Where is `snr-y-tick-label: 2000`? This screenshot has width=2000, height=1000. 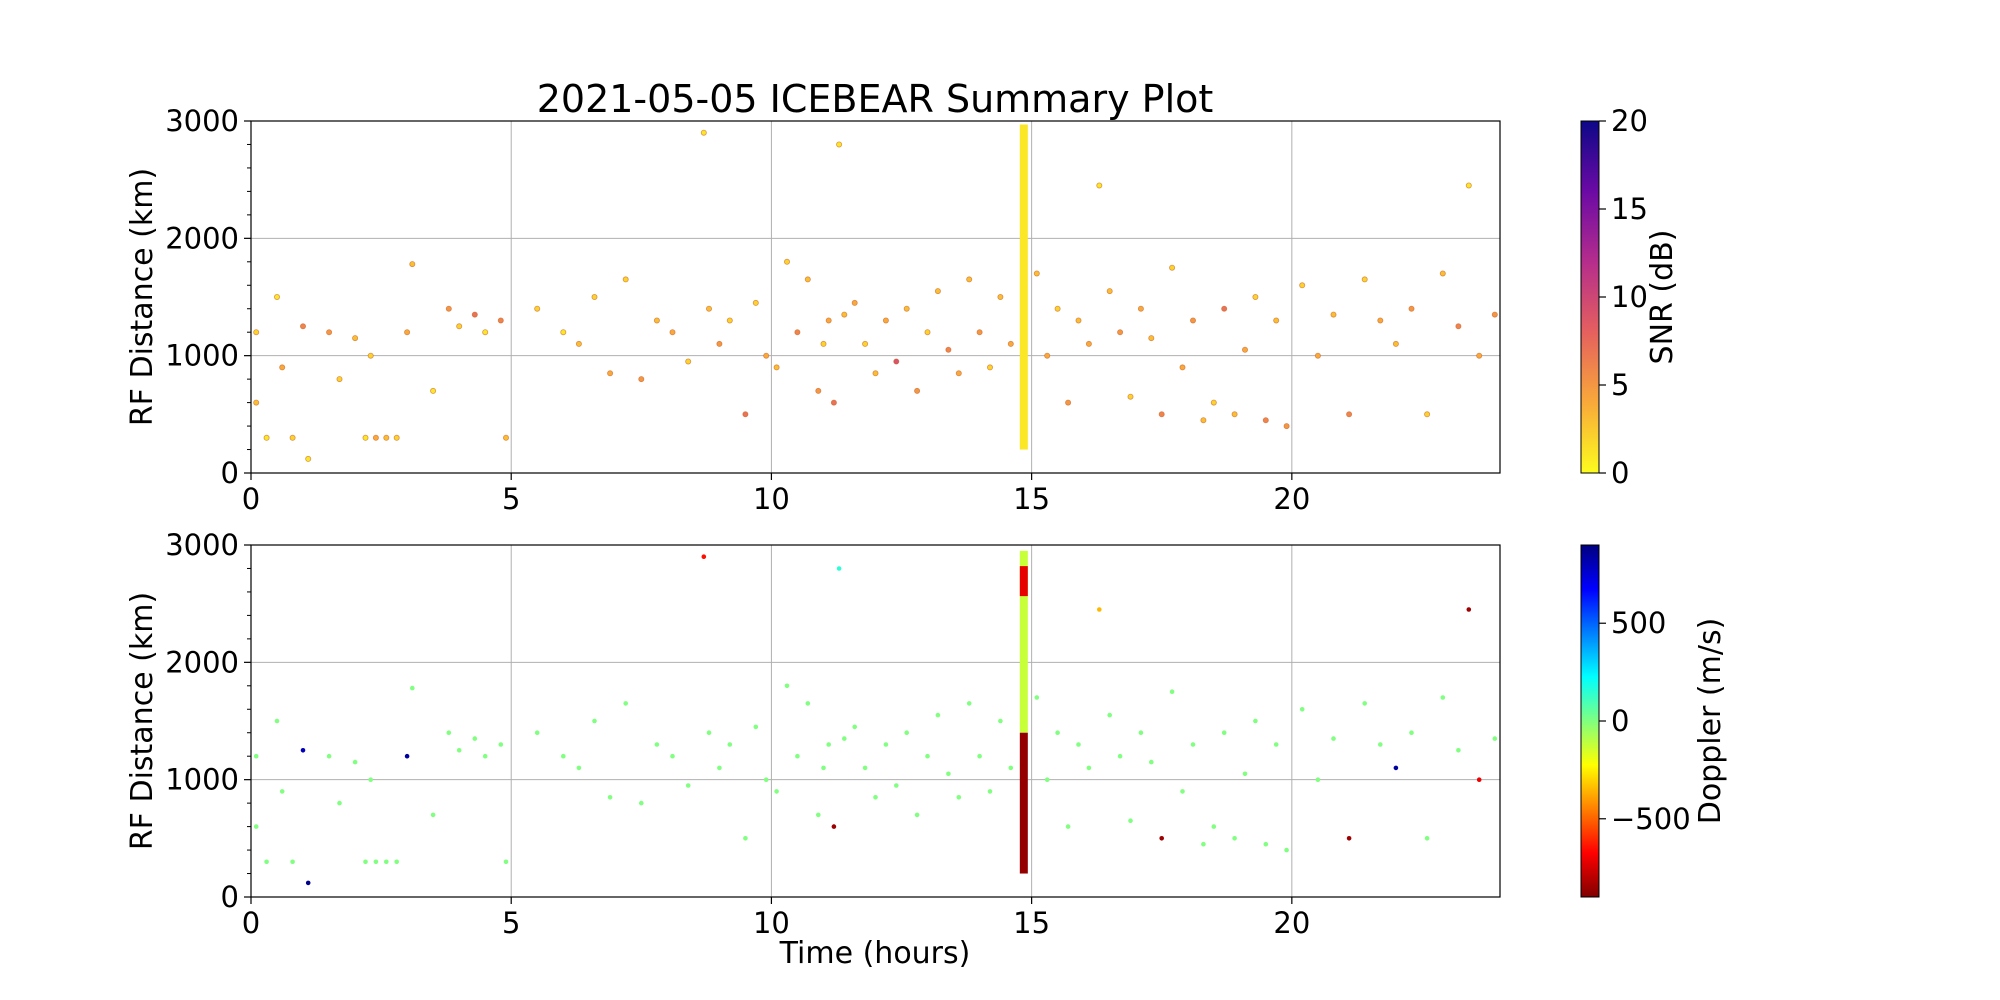 snr-y-tick-label: 2000 is located at coordinates (202, 238).